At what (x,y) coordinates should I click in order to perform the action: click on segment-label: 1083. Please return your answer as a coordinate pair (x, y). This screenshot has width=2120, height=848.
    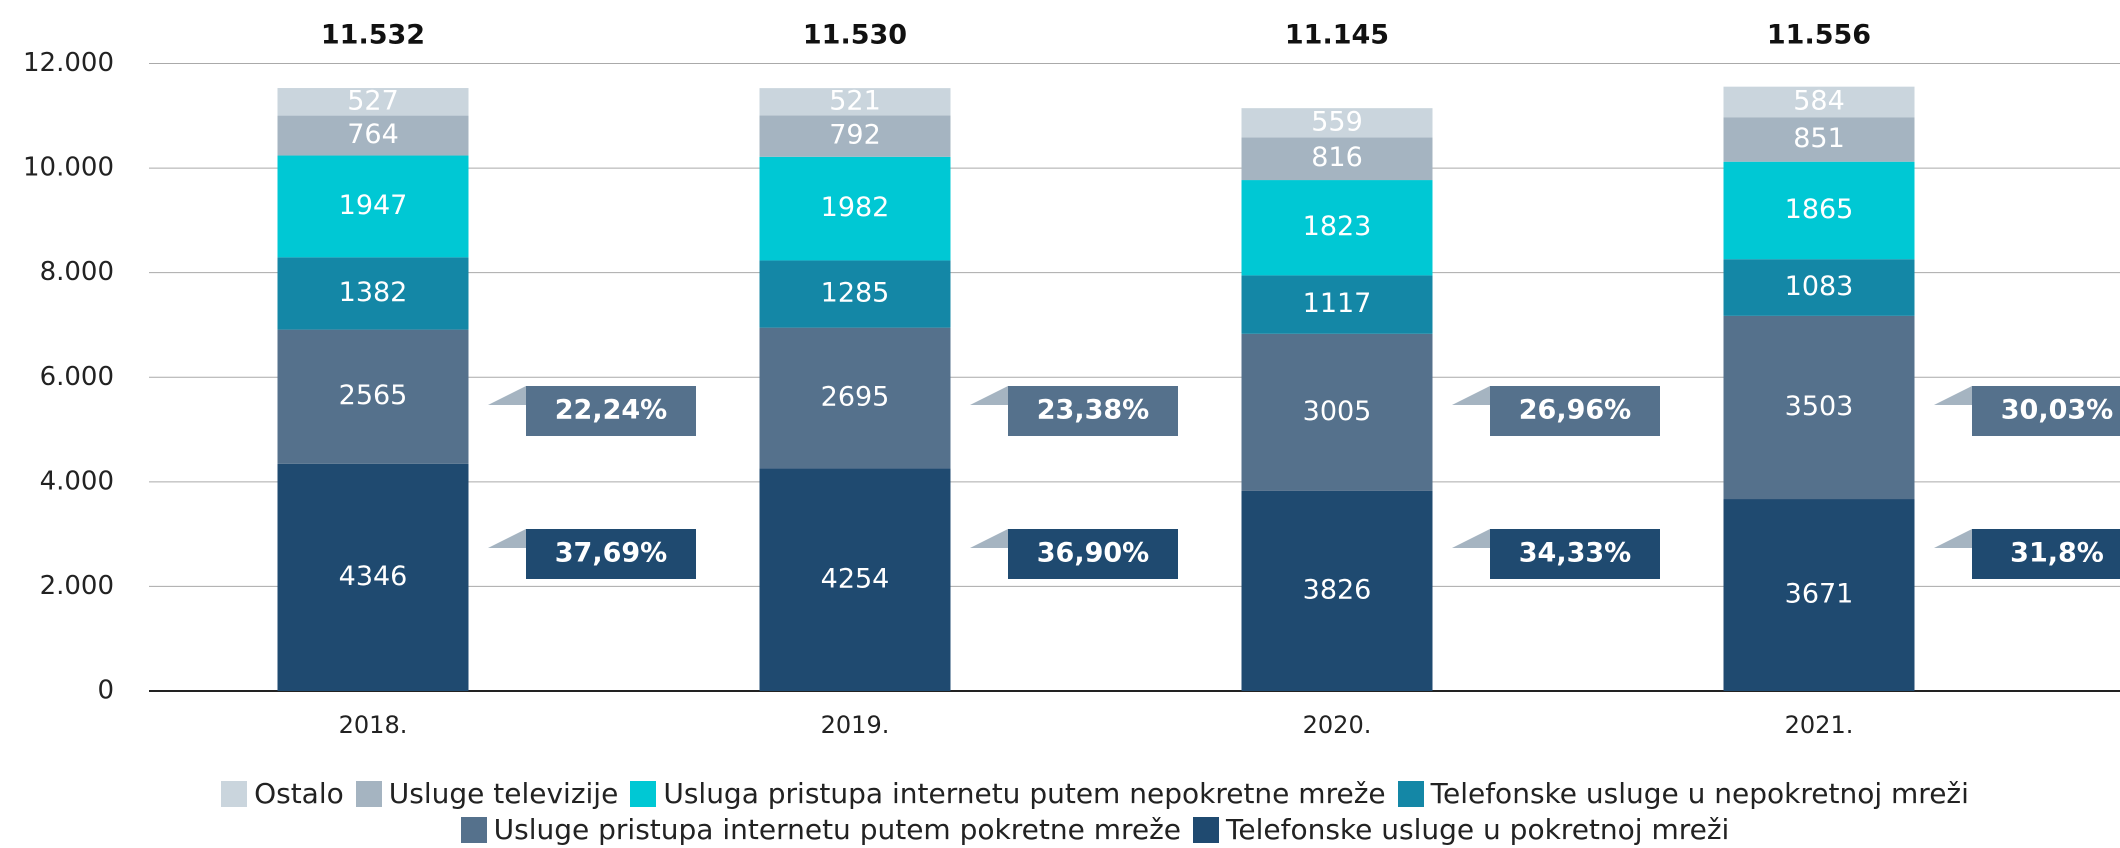
    Looking at the image, I should click on (1819, 286).